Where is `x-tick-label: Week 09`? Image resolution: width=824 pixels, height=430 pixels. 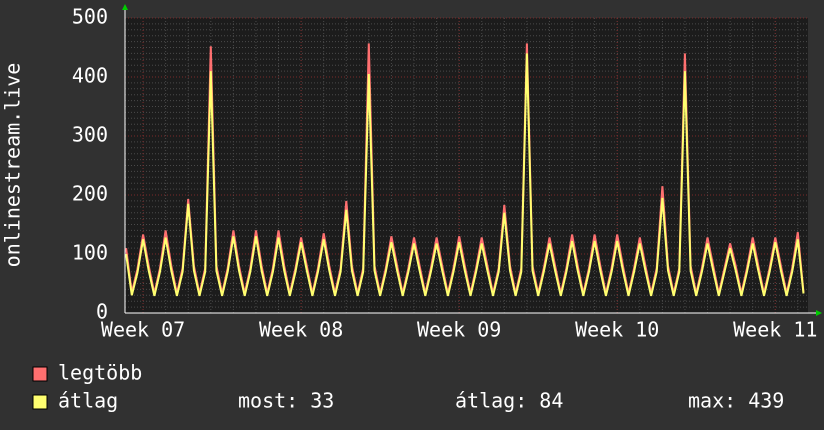
x-tick-label: Week 09 is located at coordinates (459, 330).